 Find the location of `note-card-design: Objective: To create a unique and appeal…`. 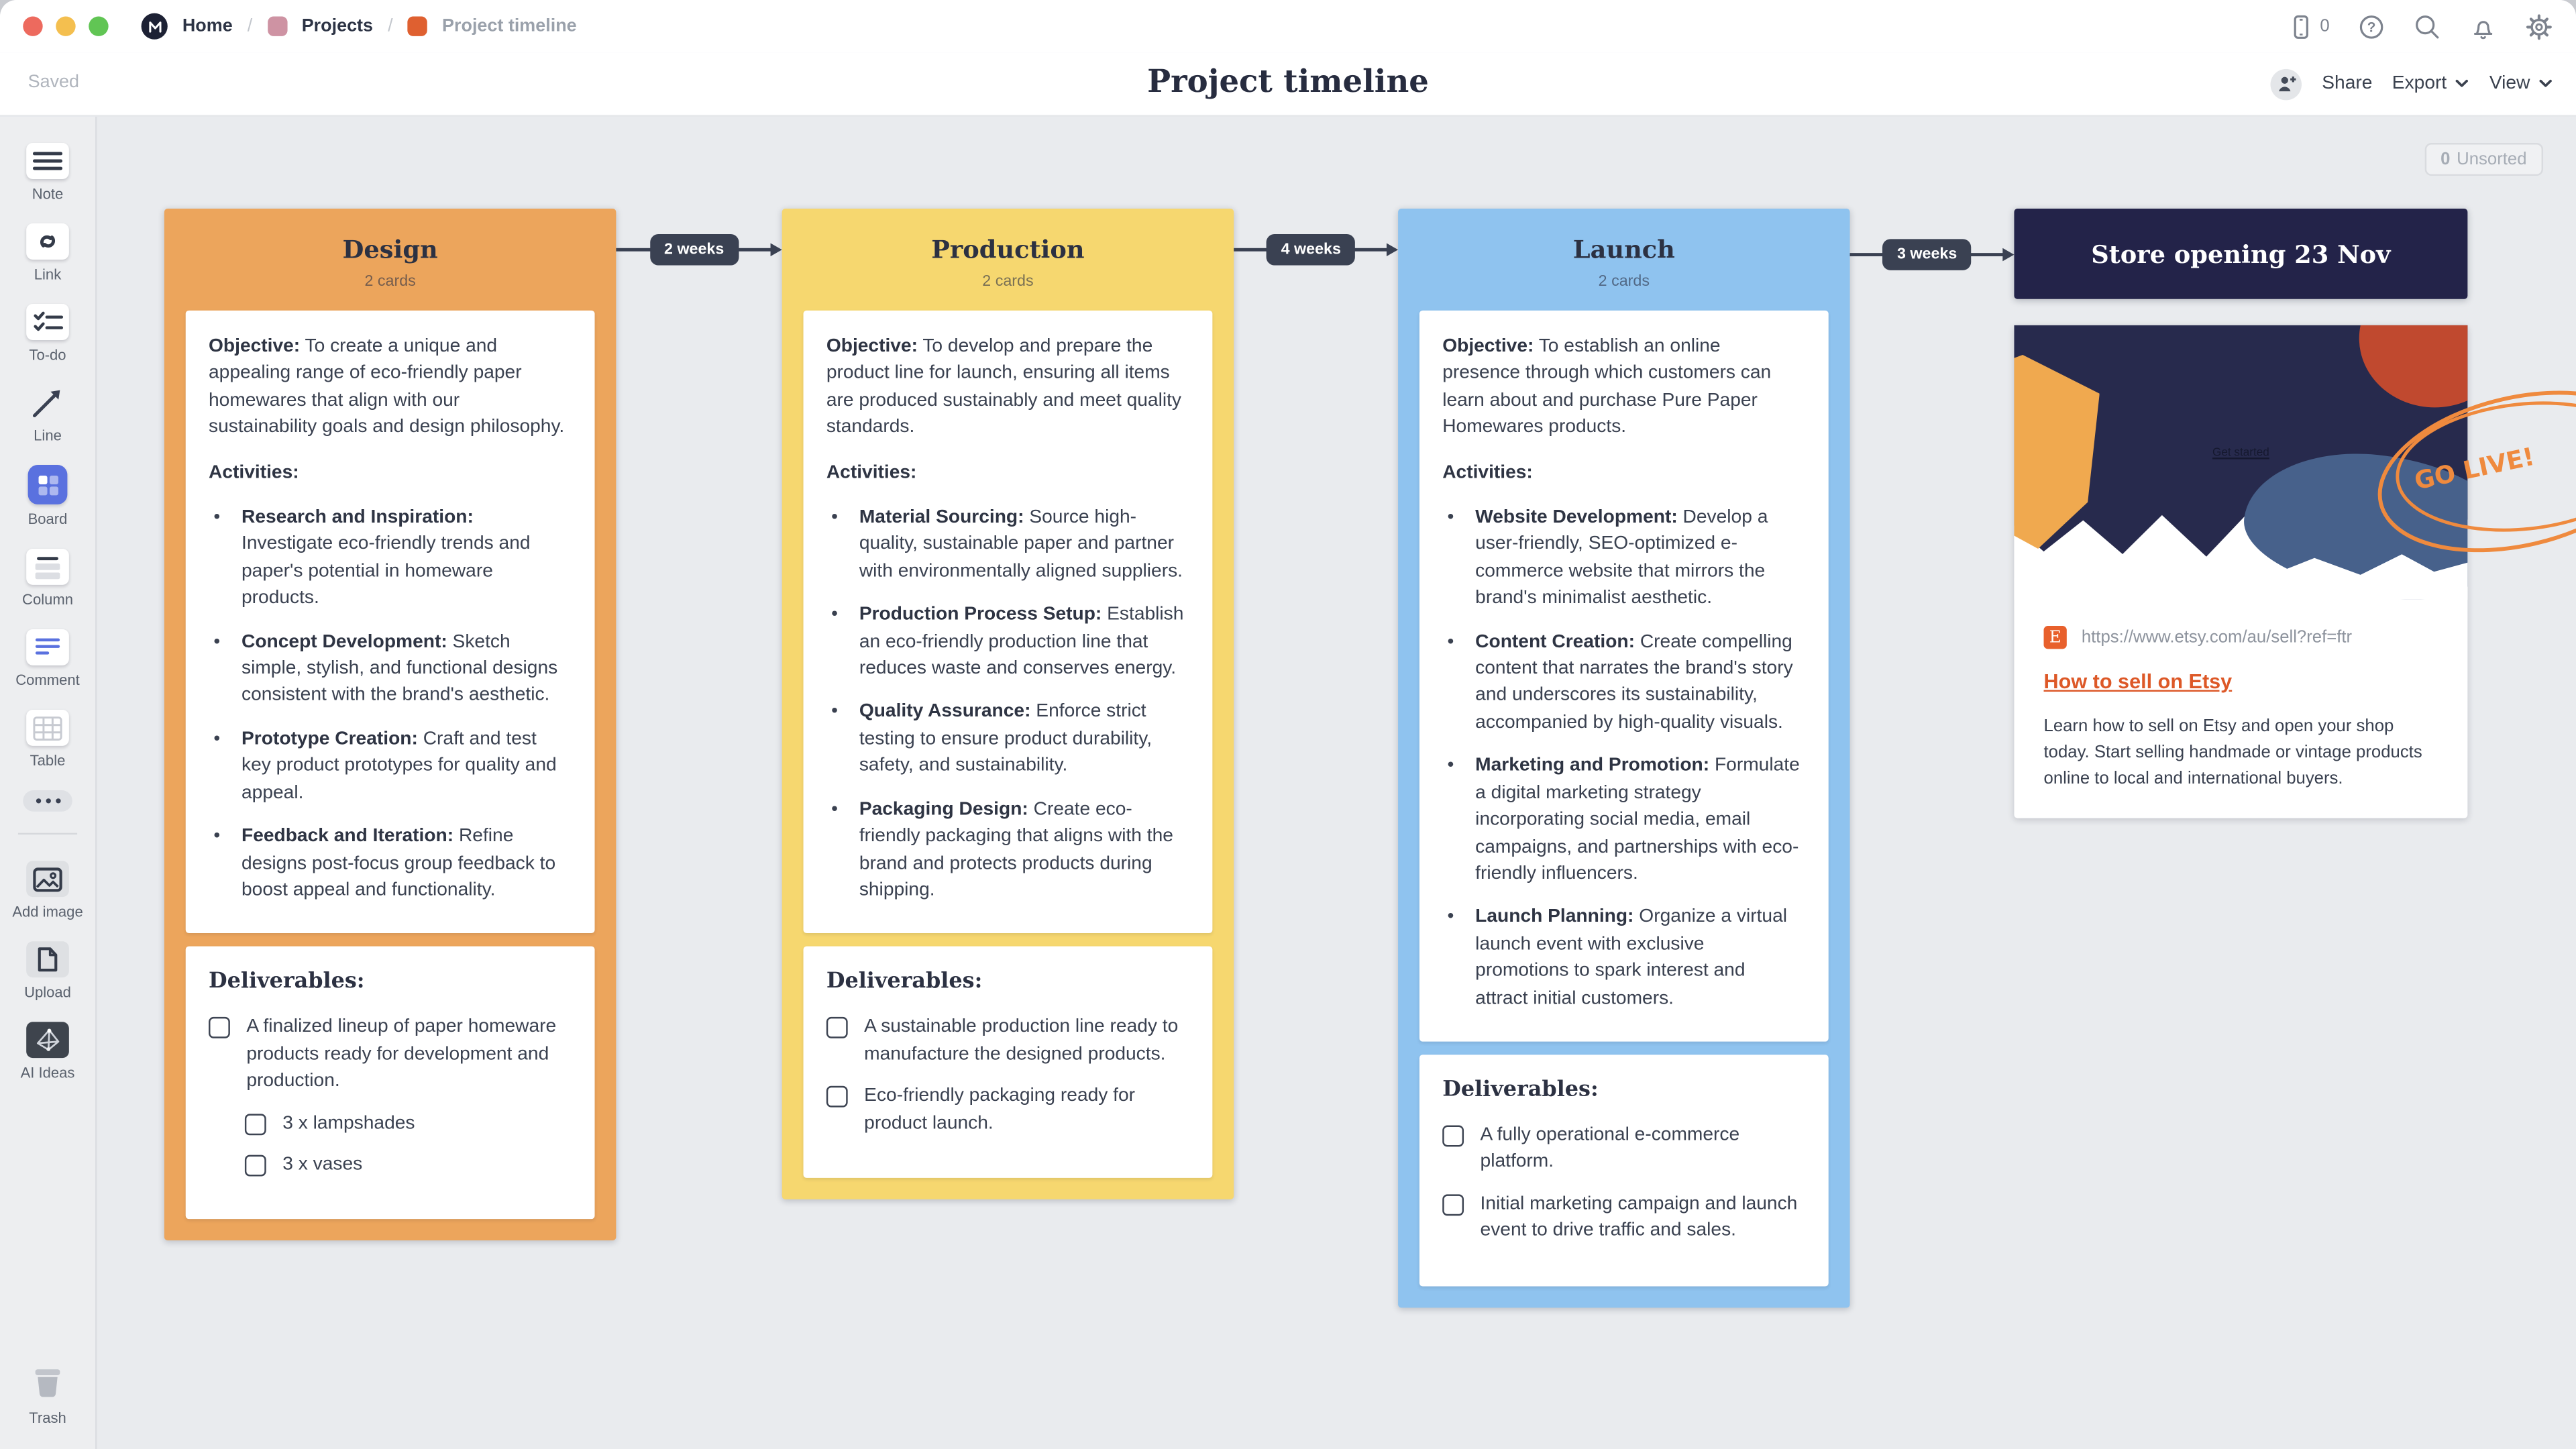

note-card-design: Objective: To create a unique and appeal… is located at coordinates (390, 622).